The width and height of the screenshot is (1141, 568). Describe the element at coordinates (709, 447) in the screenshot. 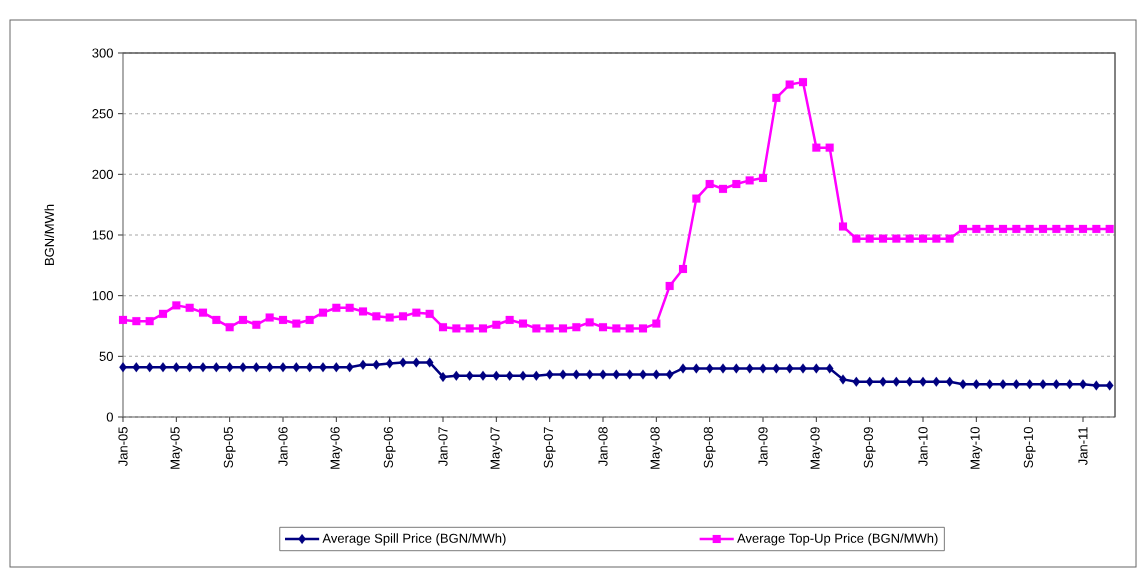

I see `x-tick-label: Sep-08` at that location.